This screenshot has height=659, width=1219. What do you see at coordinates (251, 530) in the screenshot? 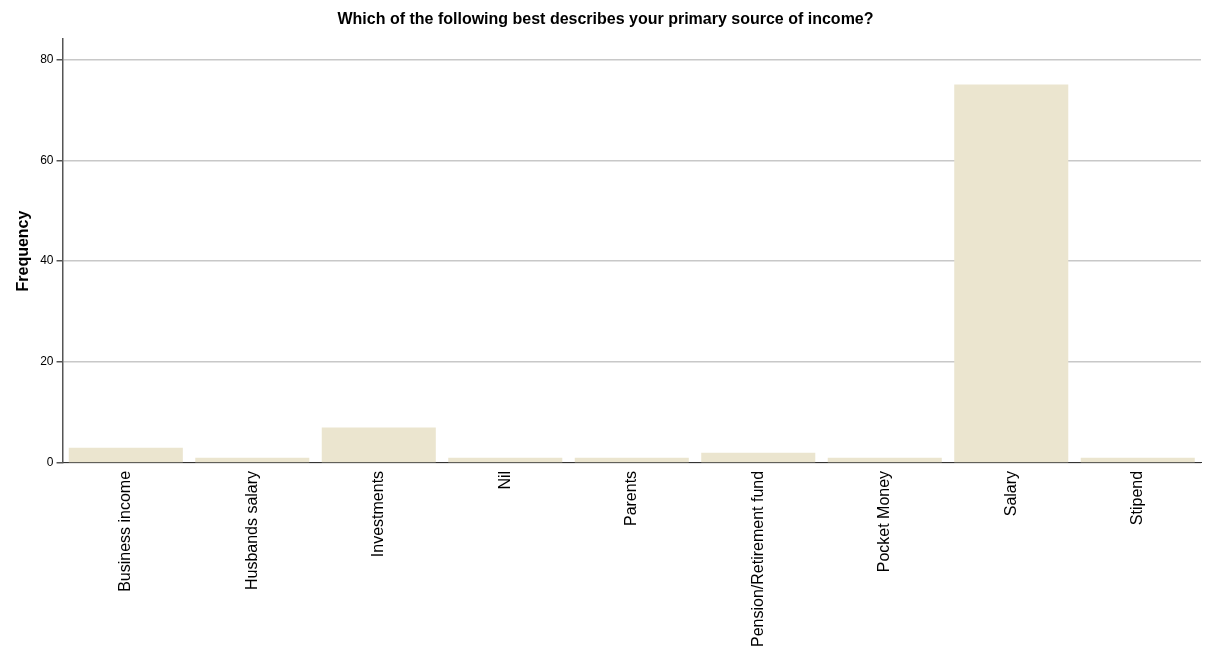
I see `x-tick-label: Husbands salary` at bounding box center [251, 530].